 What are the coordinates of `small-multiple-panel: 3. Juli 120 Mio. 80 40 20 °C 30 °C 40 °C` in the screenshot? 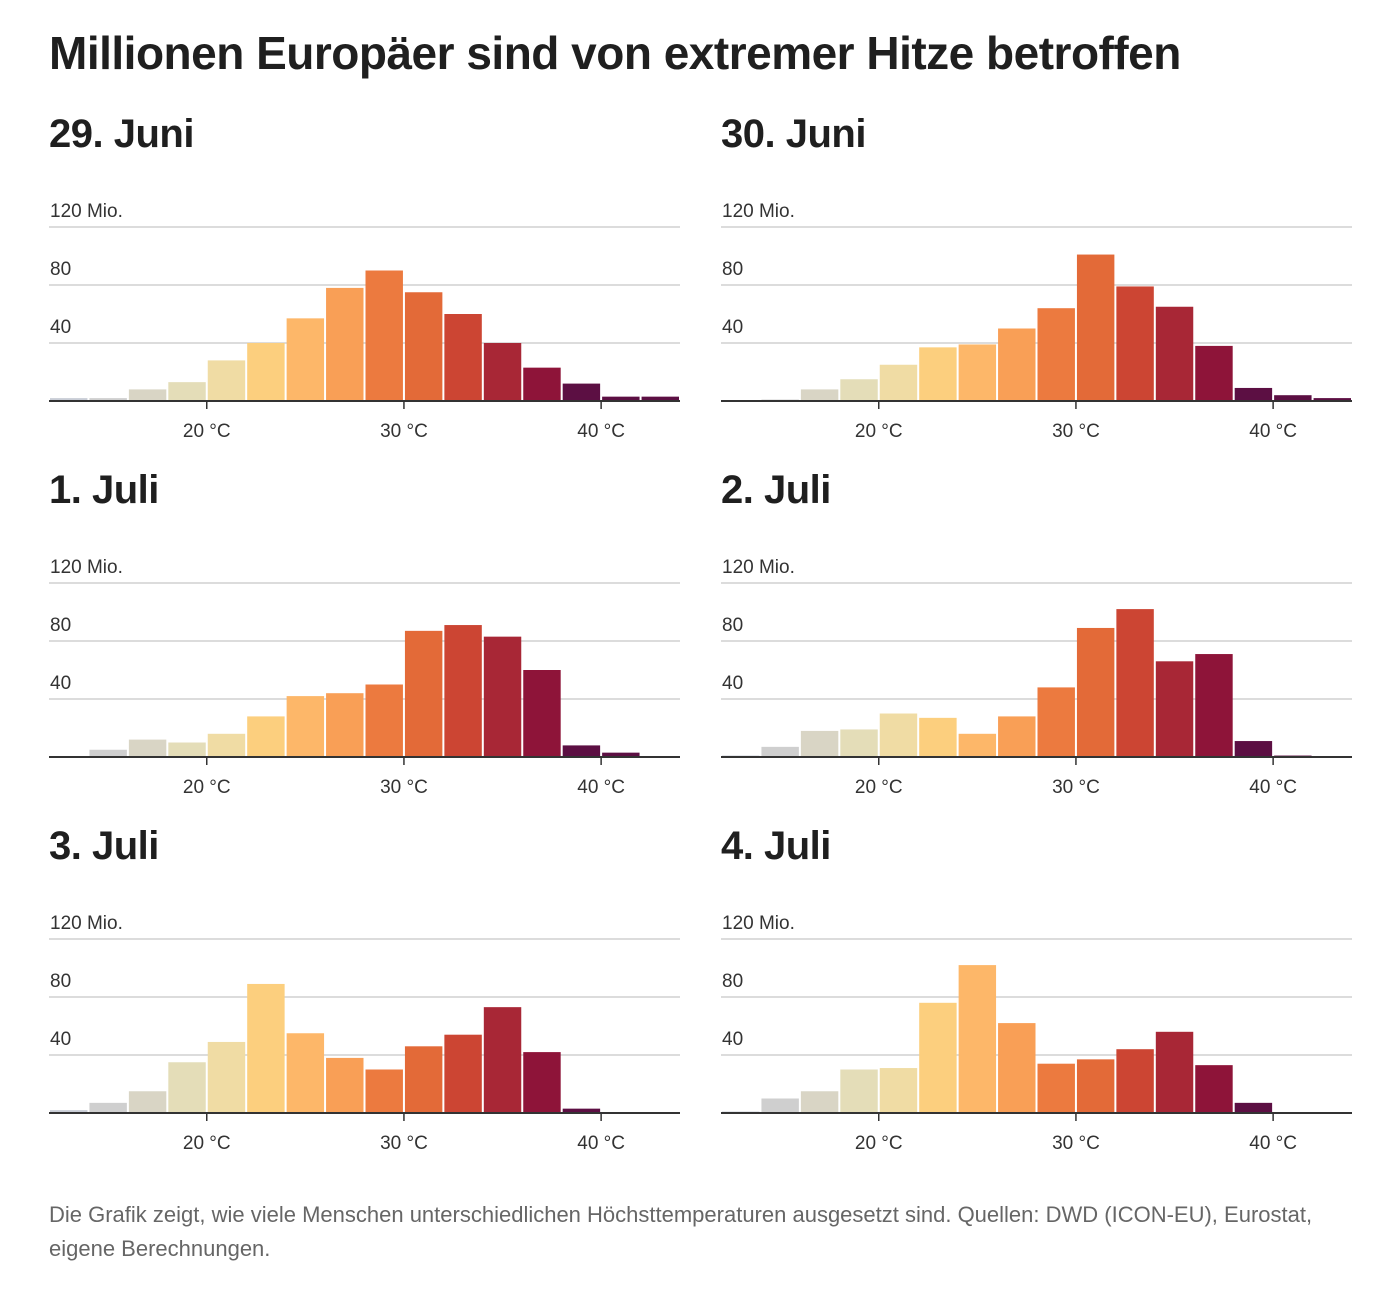 It's located at (365, 994).